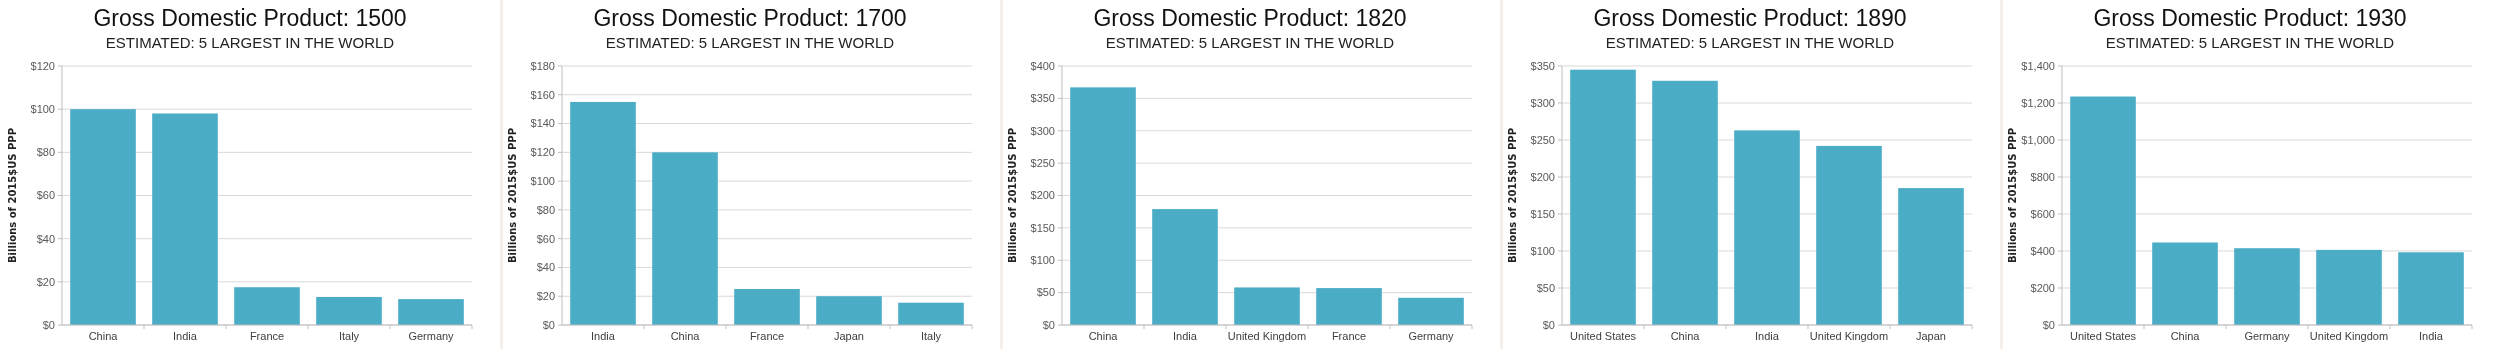  I want to click on y-tick-label: $1,400, so click(2038, 65).